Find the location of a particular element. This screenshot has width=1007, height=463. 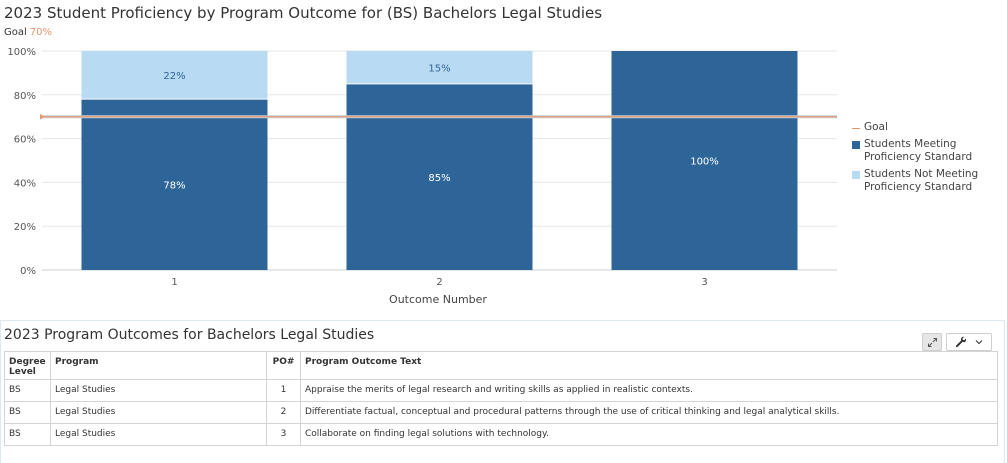

header-program: Program is located at coordinates (158, 365).